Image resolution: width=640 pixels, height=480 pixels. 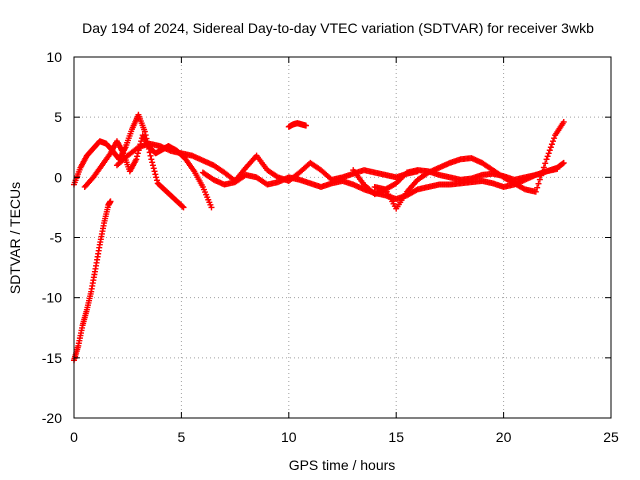 I want to click on x-tick-label: 15, so click(x=396, y=437).